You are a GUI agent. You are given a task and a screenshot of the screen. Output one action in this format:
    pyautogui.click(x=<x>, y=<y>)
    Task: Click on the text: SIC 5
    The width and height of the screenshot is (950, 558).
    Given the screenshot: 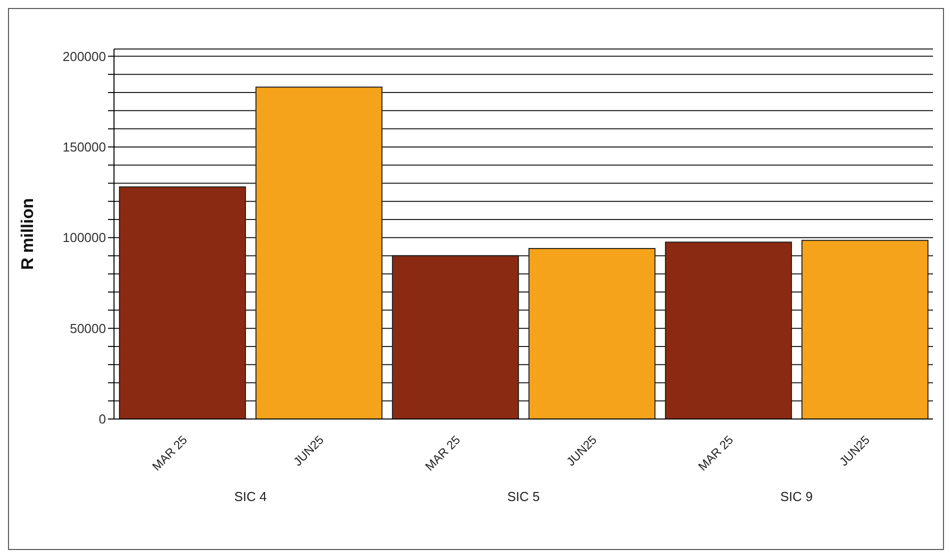 What is the action you would take?
    pyautogui.click(x=523, y=496)
    